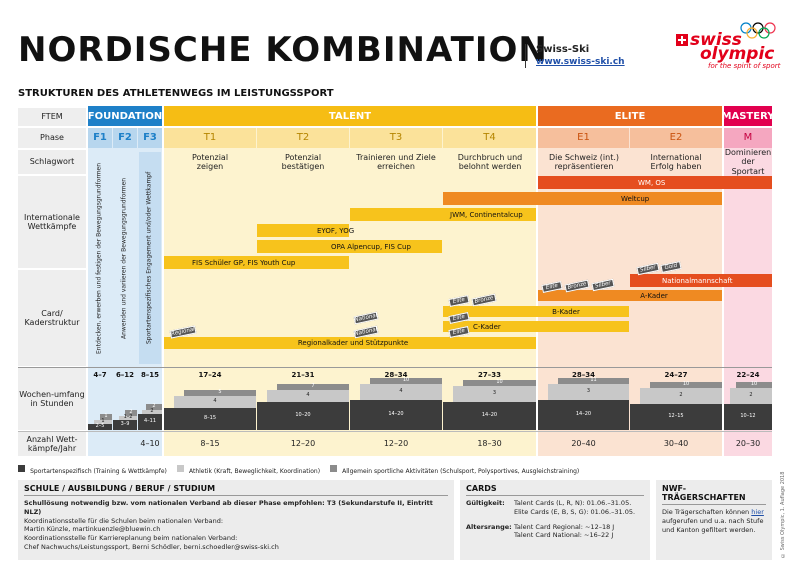 The height and width of the screenshot is (566, 800). Describe the element at coordinates (758, 30) in the screenshot. I see `olympic-rings-icon` at that location.